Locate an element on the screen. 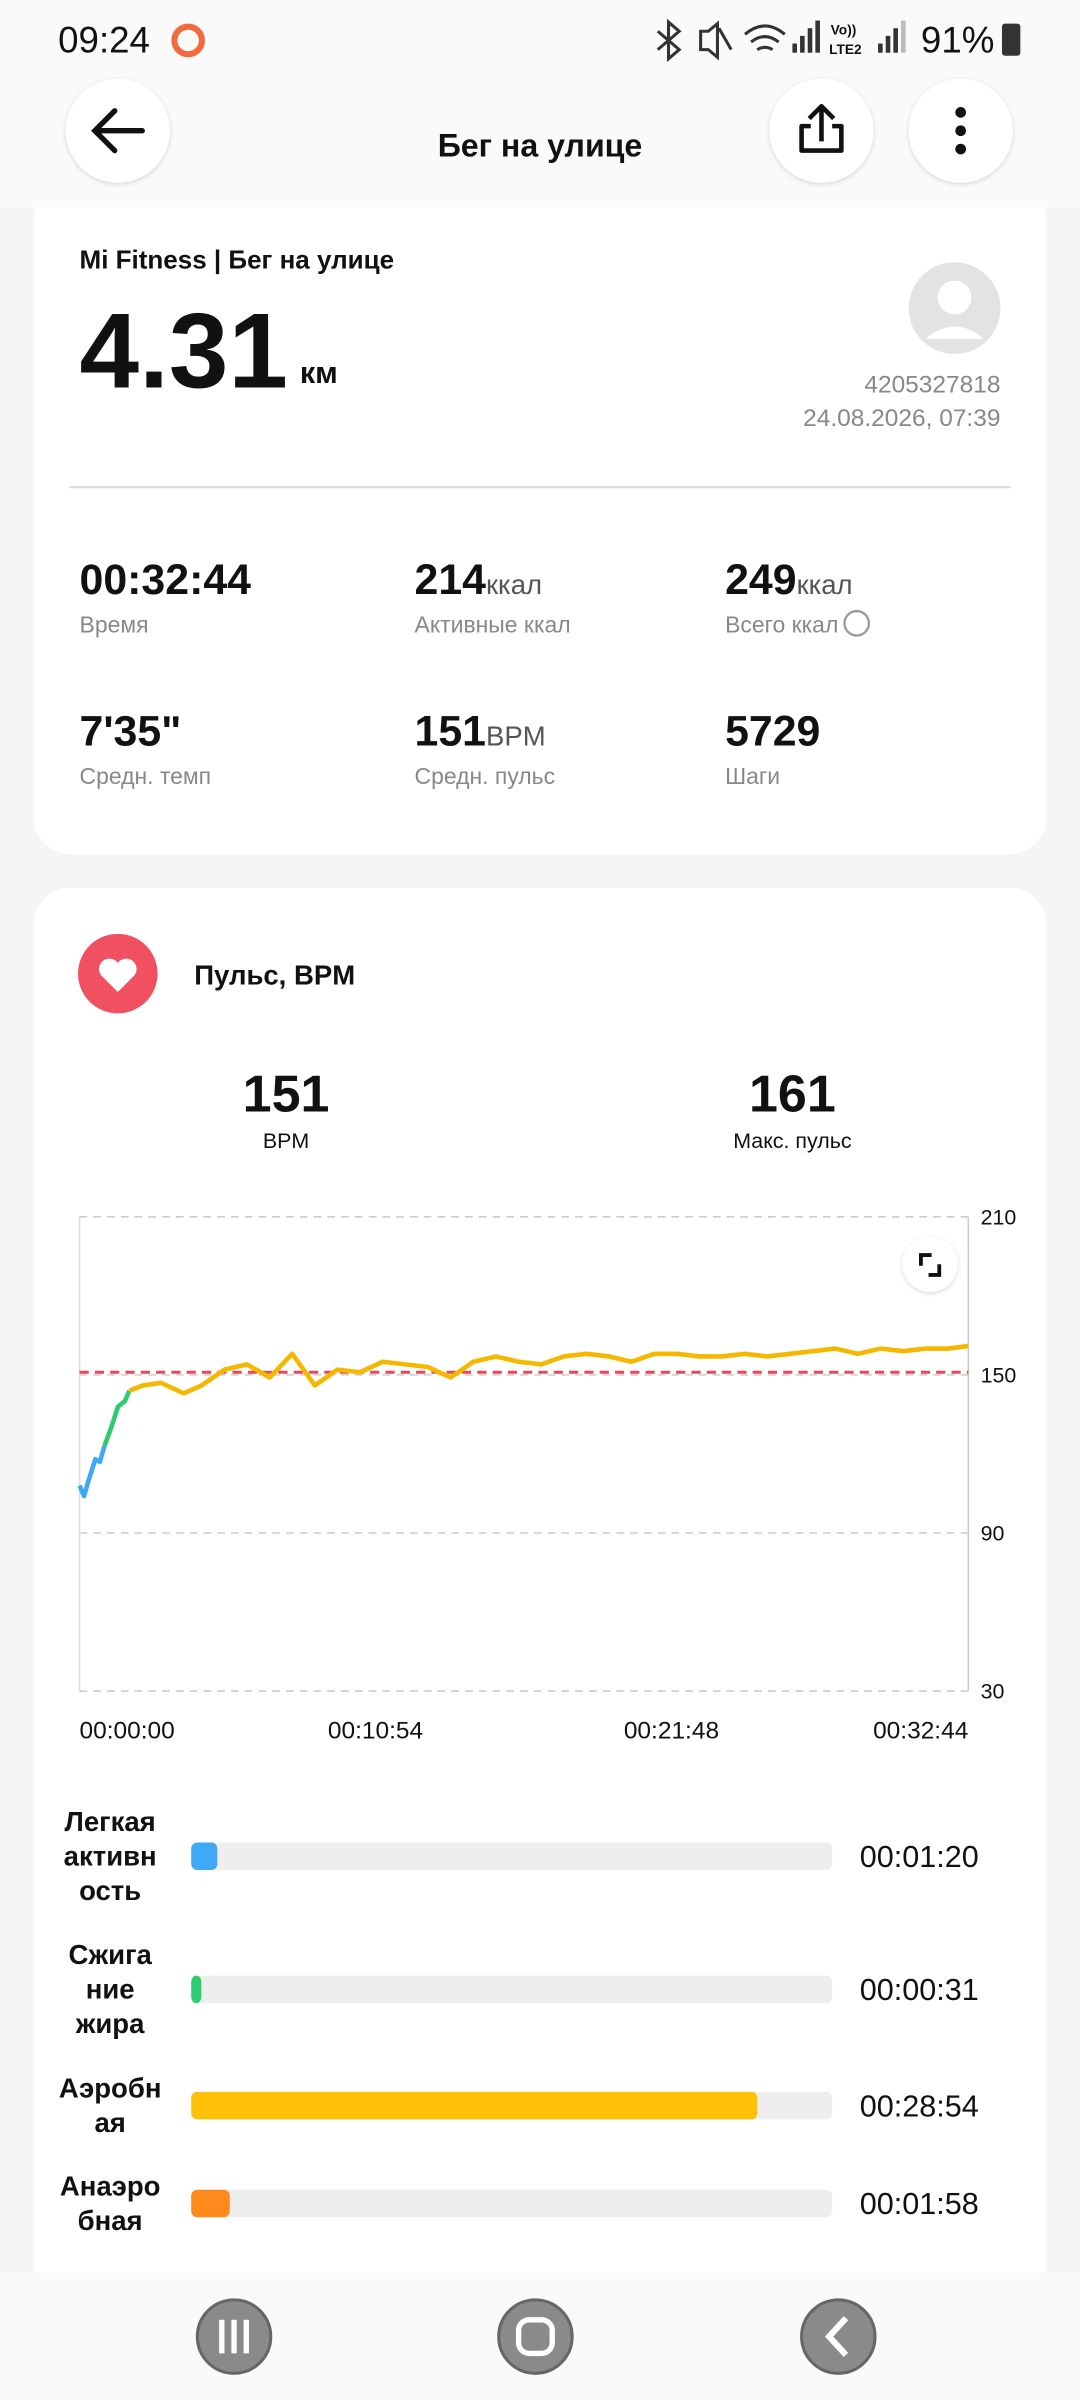  nav-back is located at coordinates (838, 2336).